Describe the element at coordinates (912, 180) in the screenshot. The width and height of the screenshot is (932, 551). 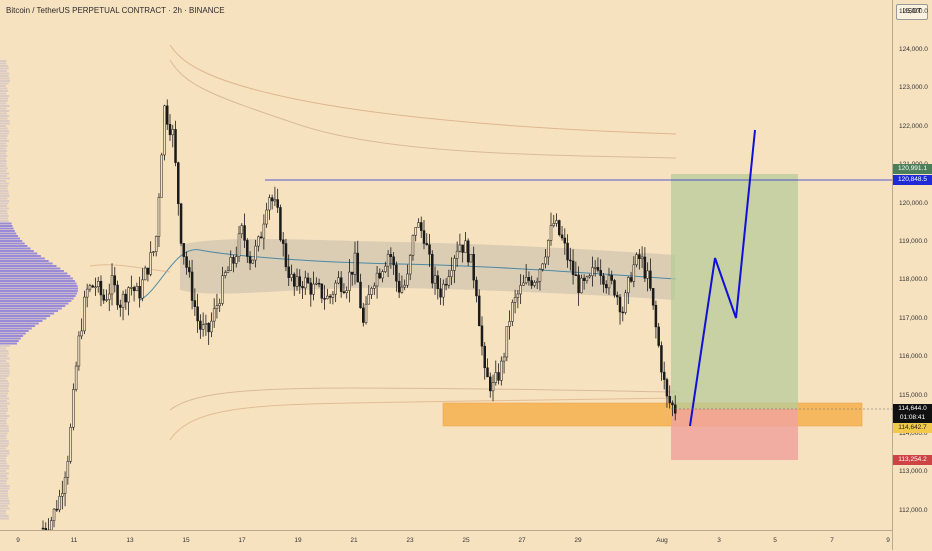
I see `price-label-hline: 120,848.5` at that location.